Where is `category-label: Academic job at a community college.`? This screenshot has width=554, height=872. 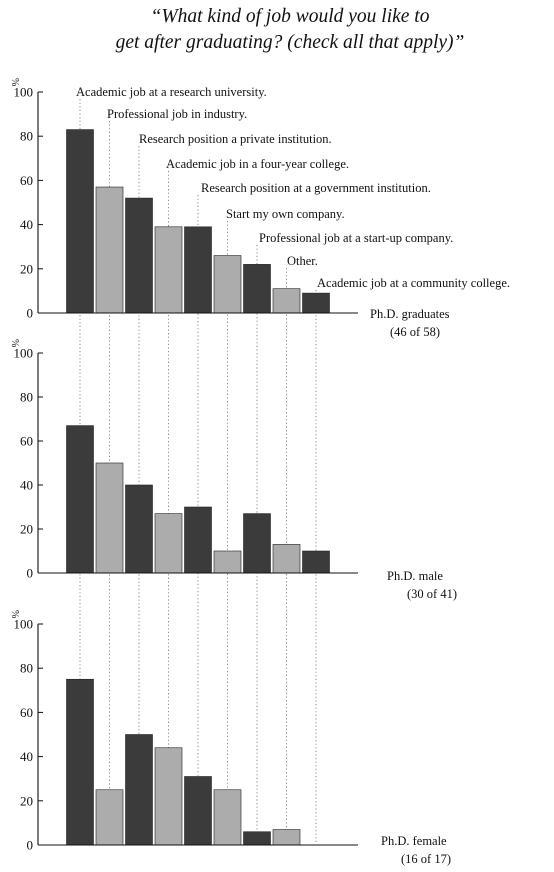 category-label: Academic job at a community college. is located at coordinates (413, 283).